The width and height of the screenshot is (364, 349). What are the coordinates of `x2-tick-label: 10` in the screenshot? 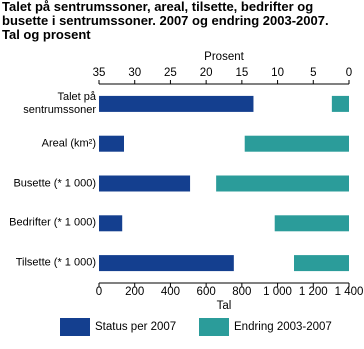 It's located at (277, 73).